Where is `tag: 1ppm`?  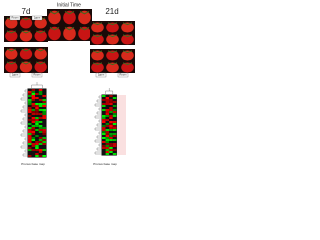 tag: 1ppm is located at coordinates (101, 75).